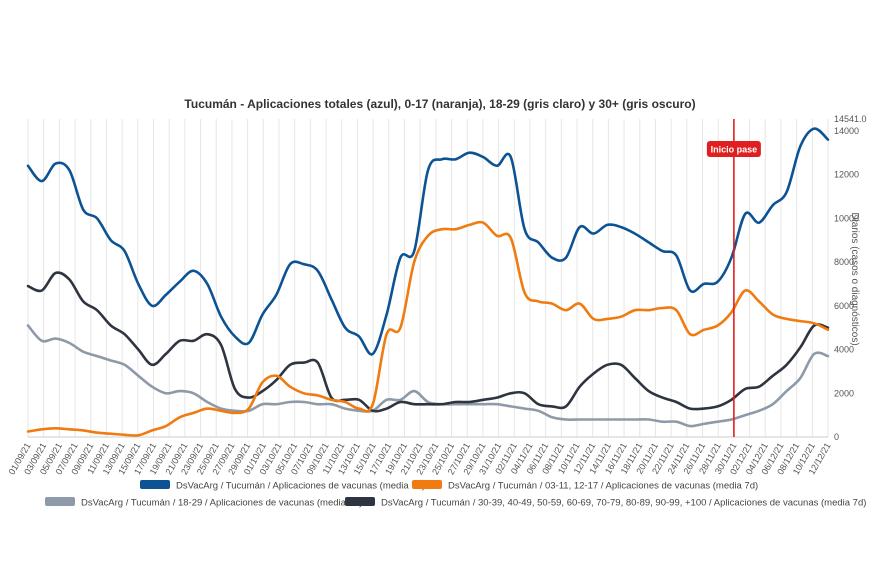 The image size is (879, 586). What do you see at coordinates (844, 262) in the screenshot?
I see `y-tick-label: 8000` at bounding box center [844, 262].